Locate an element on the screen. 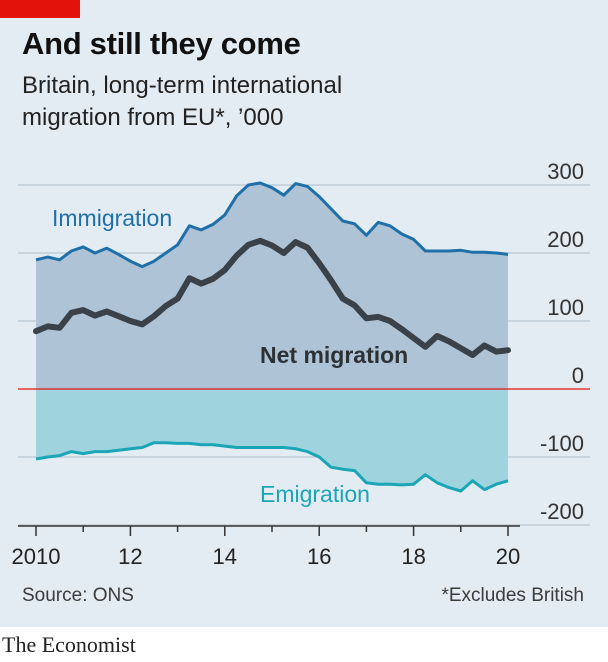 This screenshot has width=608, height=662. x-tick-label: 16 is located at coordinates (319, 556).